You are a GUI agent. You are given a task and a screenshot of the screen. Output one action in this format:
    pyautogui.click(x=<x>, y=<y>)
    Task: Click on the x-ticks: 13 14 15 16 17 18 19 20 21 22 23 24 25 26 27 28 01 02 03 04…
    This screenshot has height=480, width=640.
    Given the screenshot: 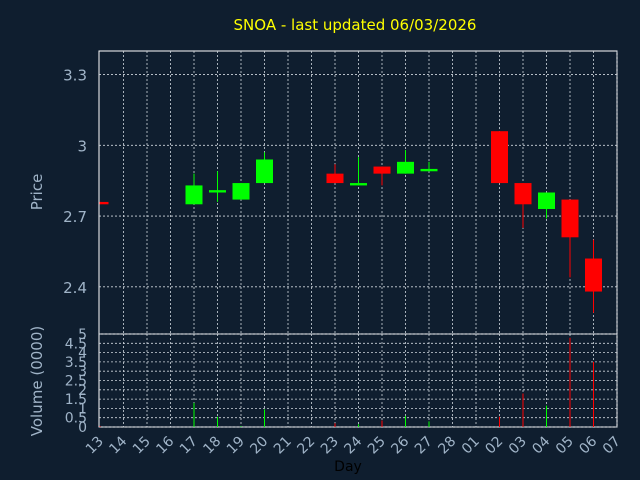 What is the action you would take?
    pyautogui.click(x=353, y=445)
    